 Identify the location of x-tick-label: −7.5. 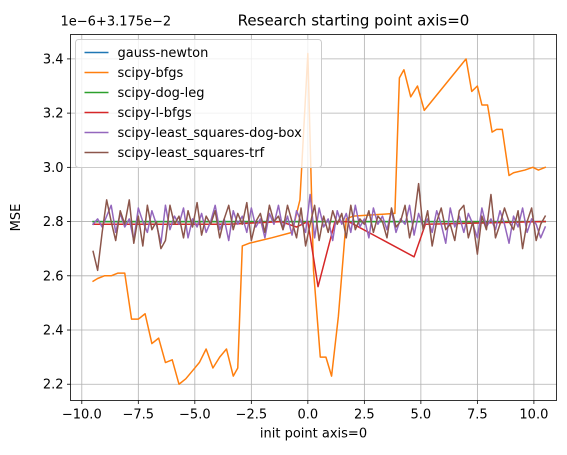
(139, 415).